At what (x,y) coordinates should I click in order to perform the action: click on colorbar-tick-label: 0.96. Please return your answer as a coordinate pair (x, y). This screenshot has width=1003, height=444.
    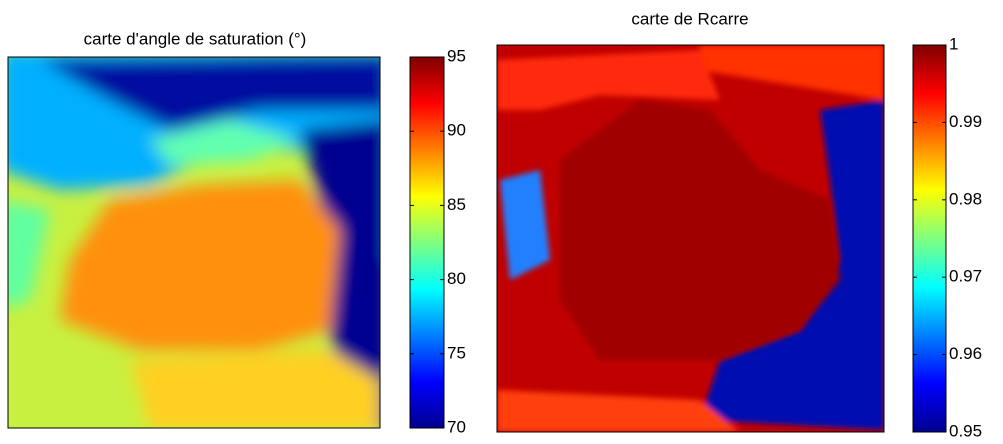
    Looking at the image, I should click on (965, 353).